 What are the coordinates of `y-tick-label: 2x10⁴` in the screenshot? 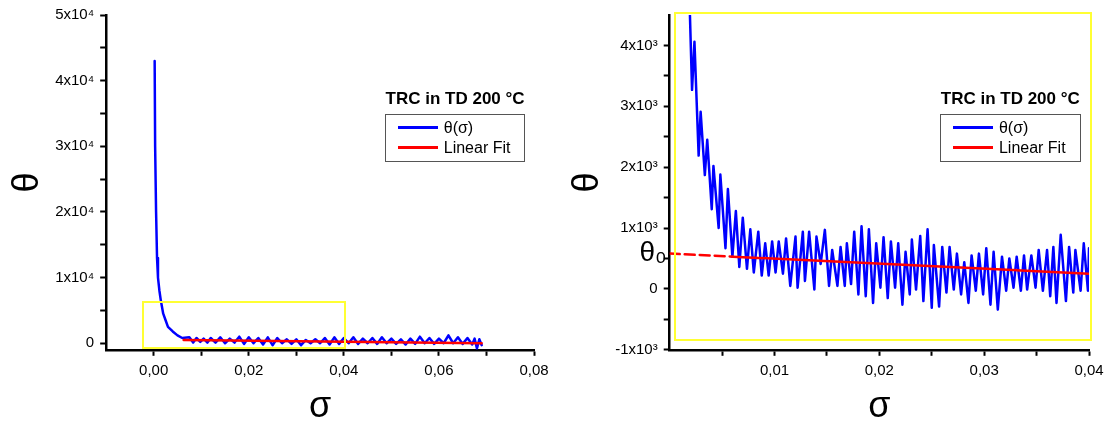 It's located at (75, 211).